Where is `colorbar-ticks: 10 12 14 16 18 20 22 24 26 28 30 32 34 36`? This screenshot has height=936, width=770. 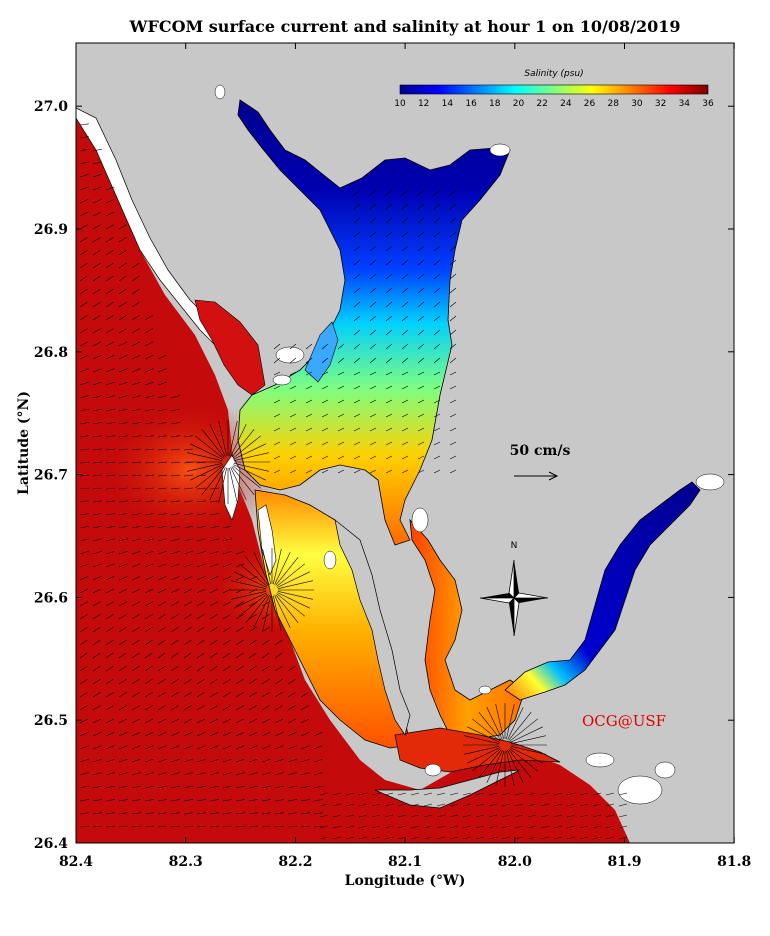 colorbar-ticks: 10 12 14 16 18 20 22 24 26 28 30 32 34 36 is located at coordinates (554, 104).